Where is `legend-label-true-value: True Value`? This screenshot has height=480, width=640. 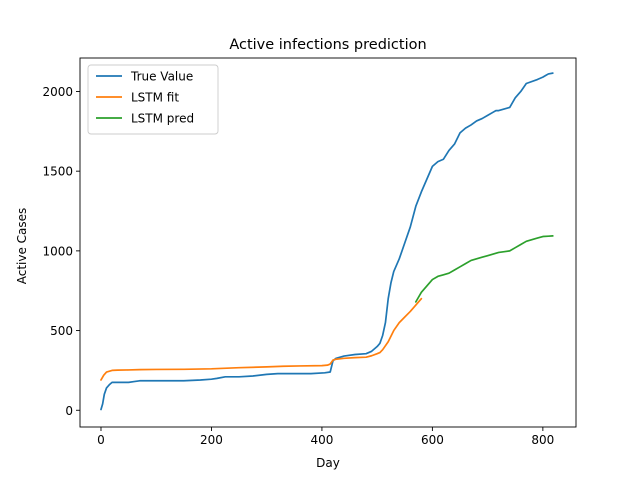 legend-label-true-value: True Value is located at coordinates (161, 77).